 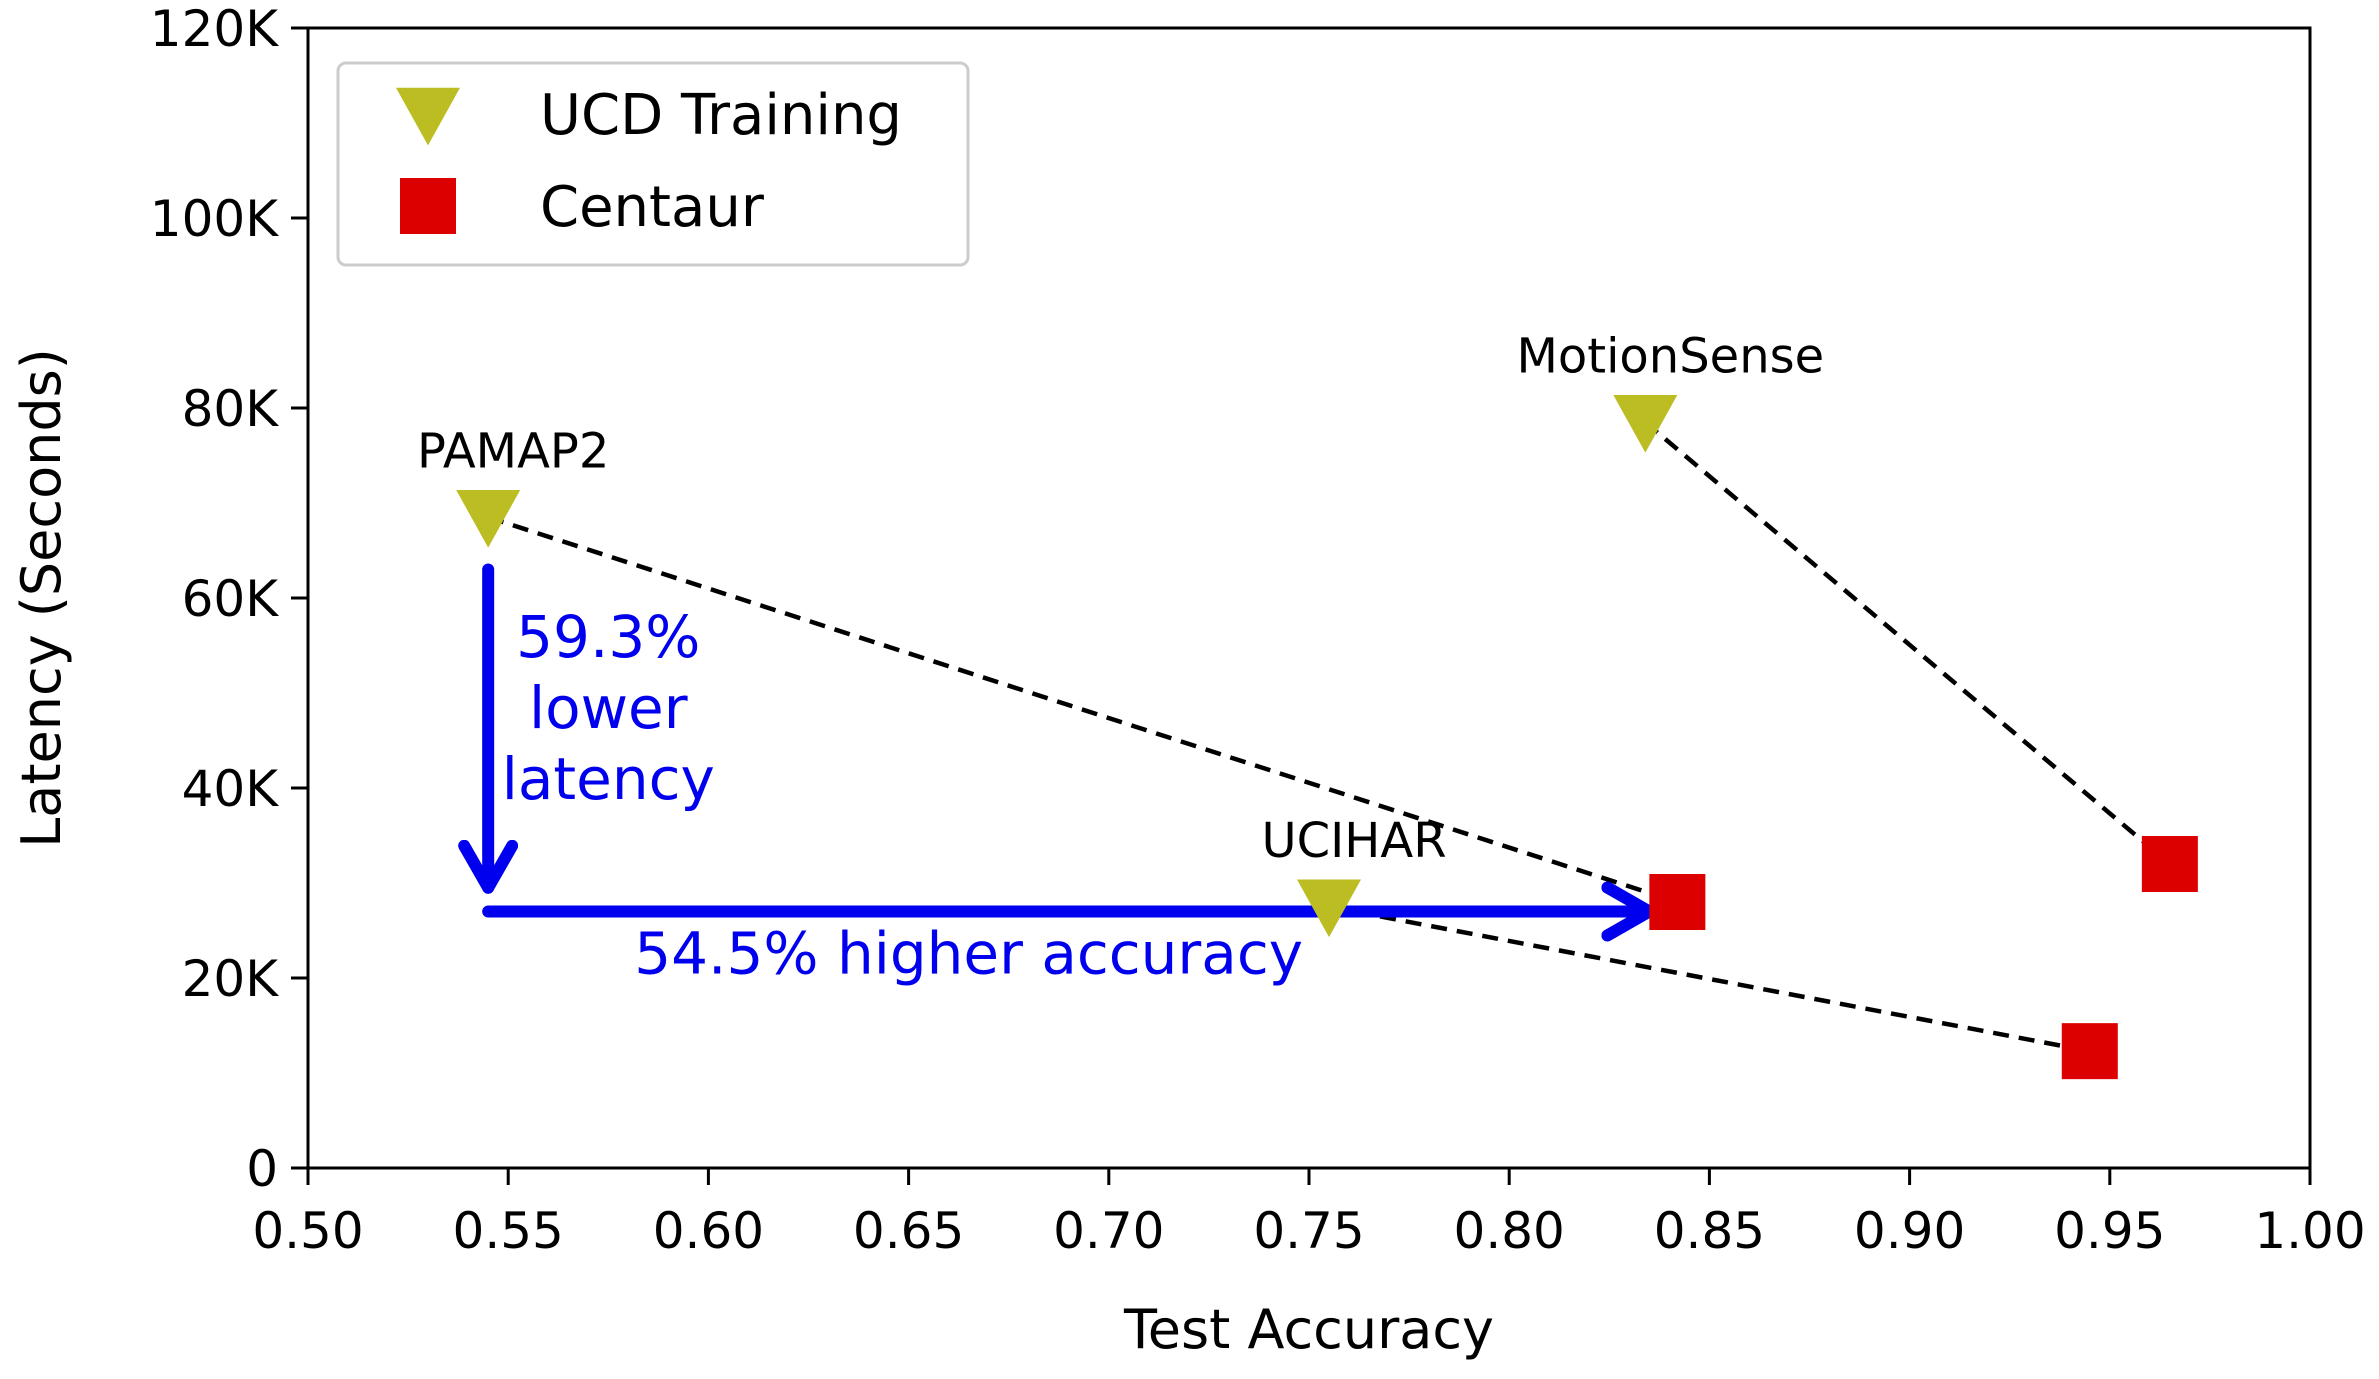 What do you see at coordinates (1353, 841) in the screenshot?
I see `dataset-label-ucihar: UCIHAR` at bounding box center [1353, 841].